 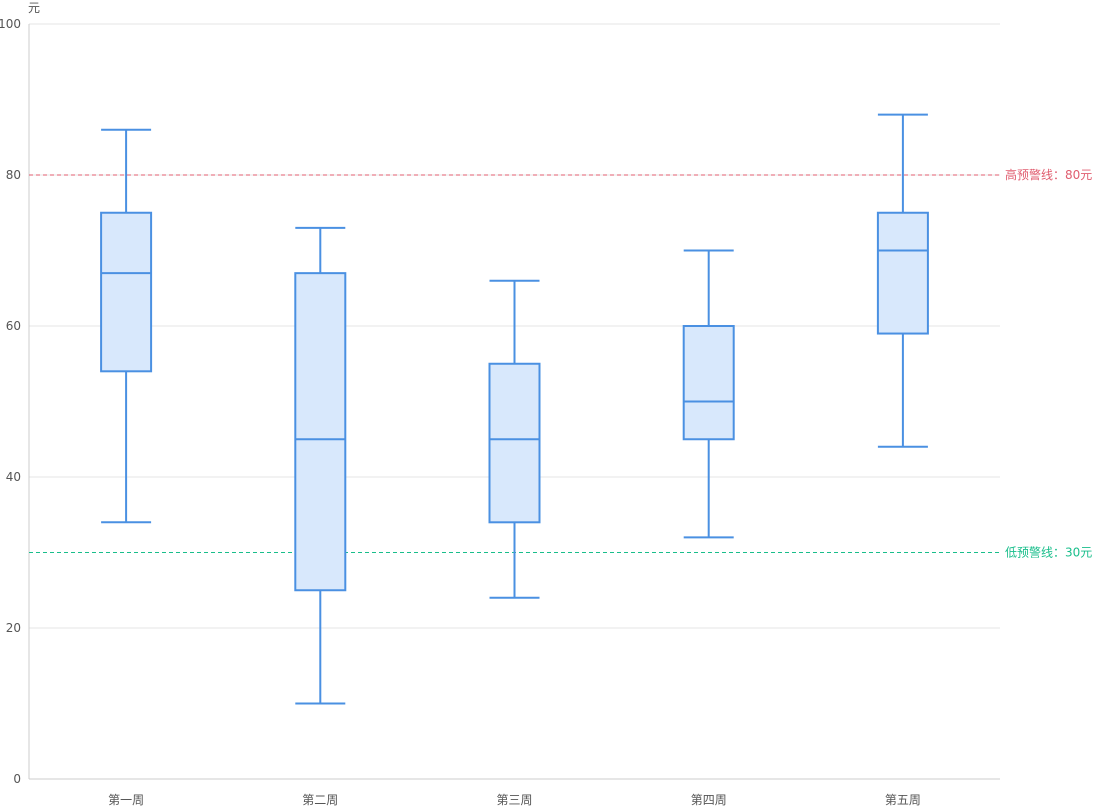 I want to click on x-tick-label: 第一周, so click(x=126, y=800).